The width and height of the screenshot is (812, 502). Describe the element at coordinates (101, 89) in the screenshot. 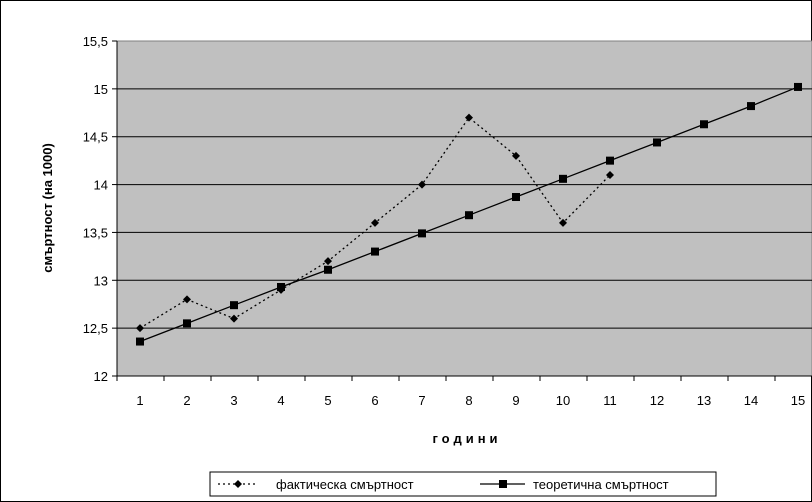

I see `y-tick-label: 15` at that location.